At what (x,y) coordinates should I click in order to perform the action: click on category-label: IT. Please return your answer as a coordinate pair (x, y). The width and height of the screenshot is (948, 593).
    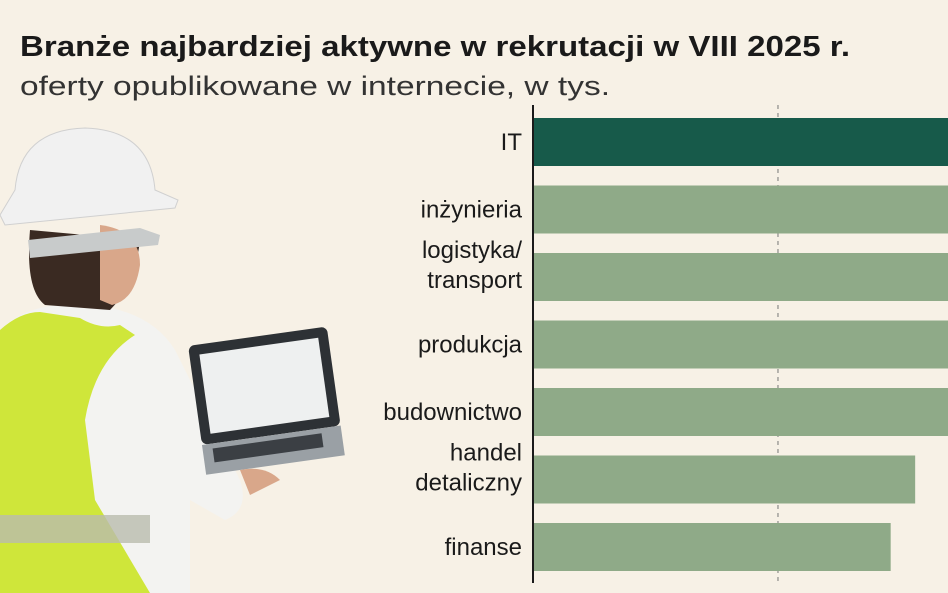
    Looking at the image, I should click on (512, 142).